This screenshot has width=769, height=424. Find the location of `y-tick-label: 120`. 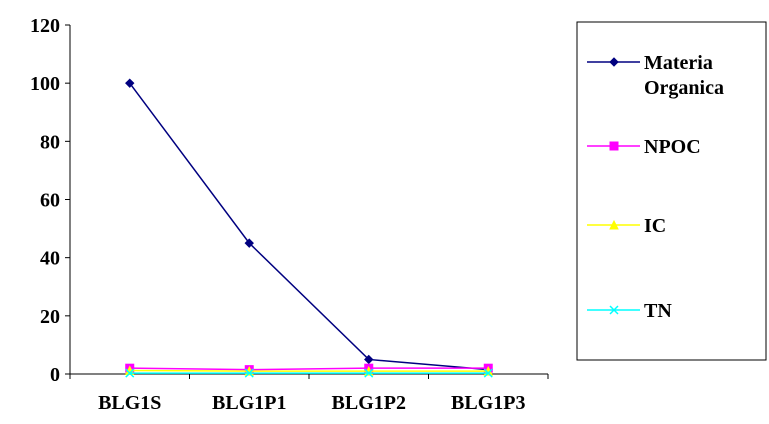

y-tick-label: 120 is located at coordinates (45, 26).